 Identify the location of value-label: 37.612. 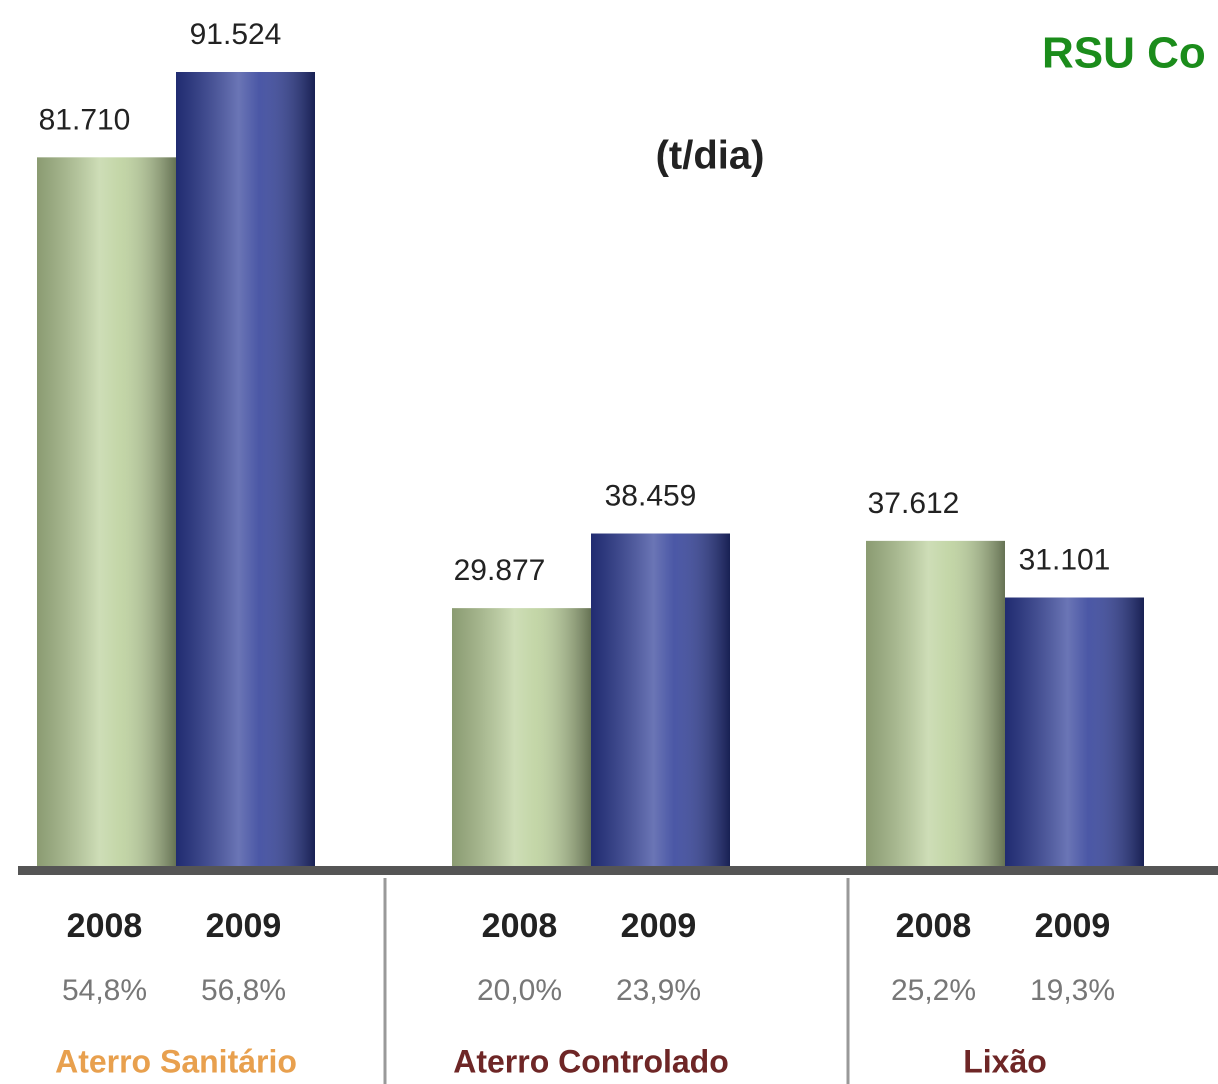
(914, 503).